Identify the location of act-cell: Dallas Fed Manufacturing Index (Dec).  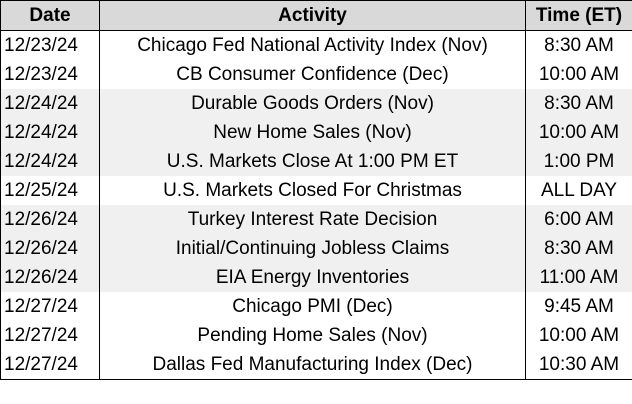
(312, 365).